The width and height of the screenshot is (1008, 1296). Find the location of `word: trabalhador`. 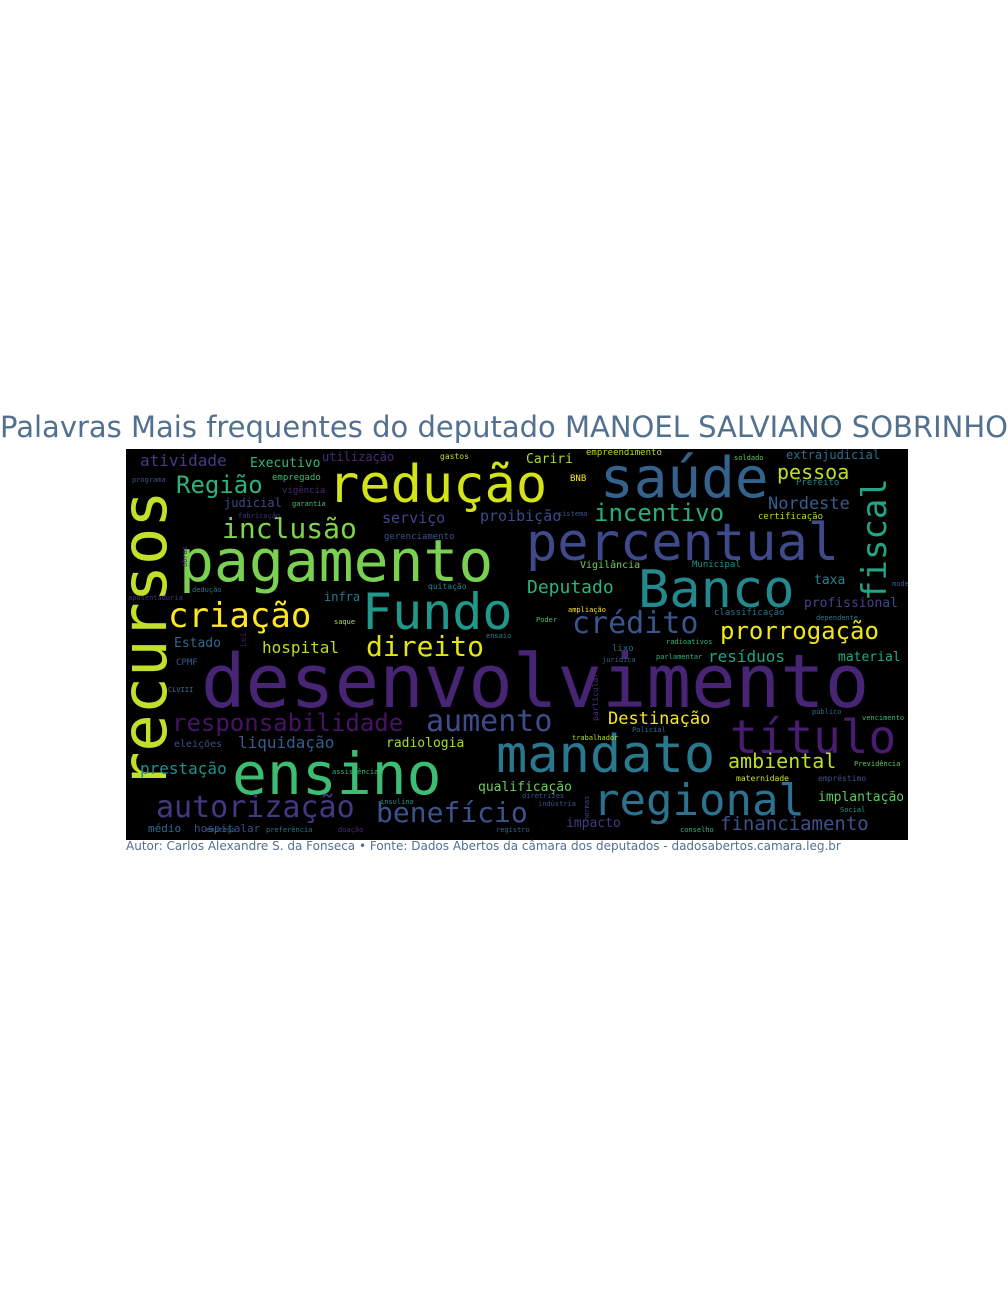

word: trabalhador is located at coordinates (595, 738).